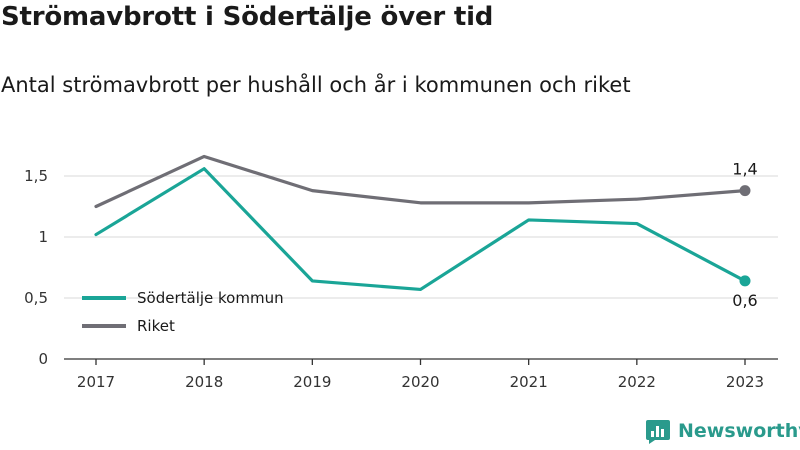  Describe the element at coordinates (36, 176) in the screenshot. I see `y-tick-label: 1,5` at that location.